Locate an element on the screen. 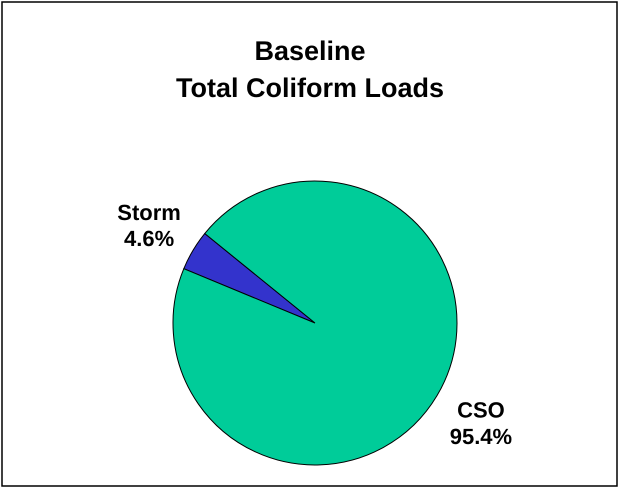  chart-title: Baseline Total Coliform Loads is located at coordinates (310, 69).